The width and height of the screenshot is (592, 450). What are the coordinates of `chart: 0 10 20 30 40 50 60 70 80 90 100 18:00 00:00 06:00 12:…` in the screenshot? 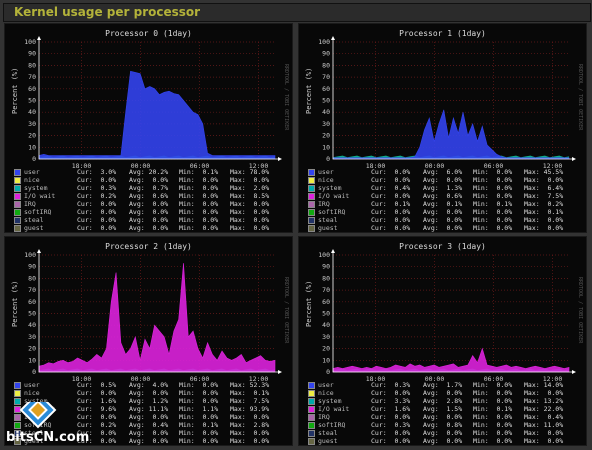 It's located at (447, 315).